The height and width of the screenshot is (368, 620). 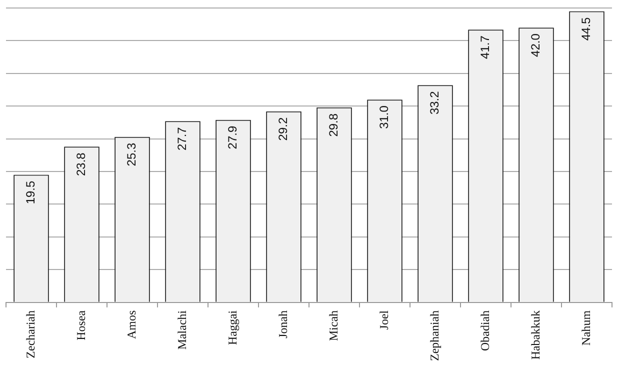 I want to click on x-tick-label: Haggai, so click(x=232, y=328).